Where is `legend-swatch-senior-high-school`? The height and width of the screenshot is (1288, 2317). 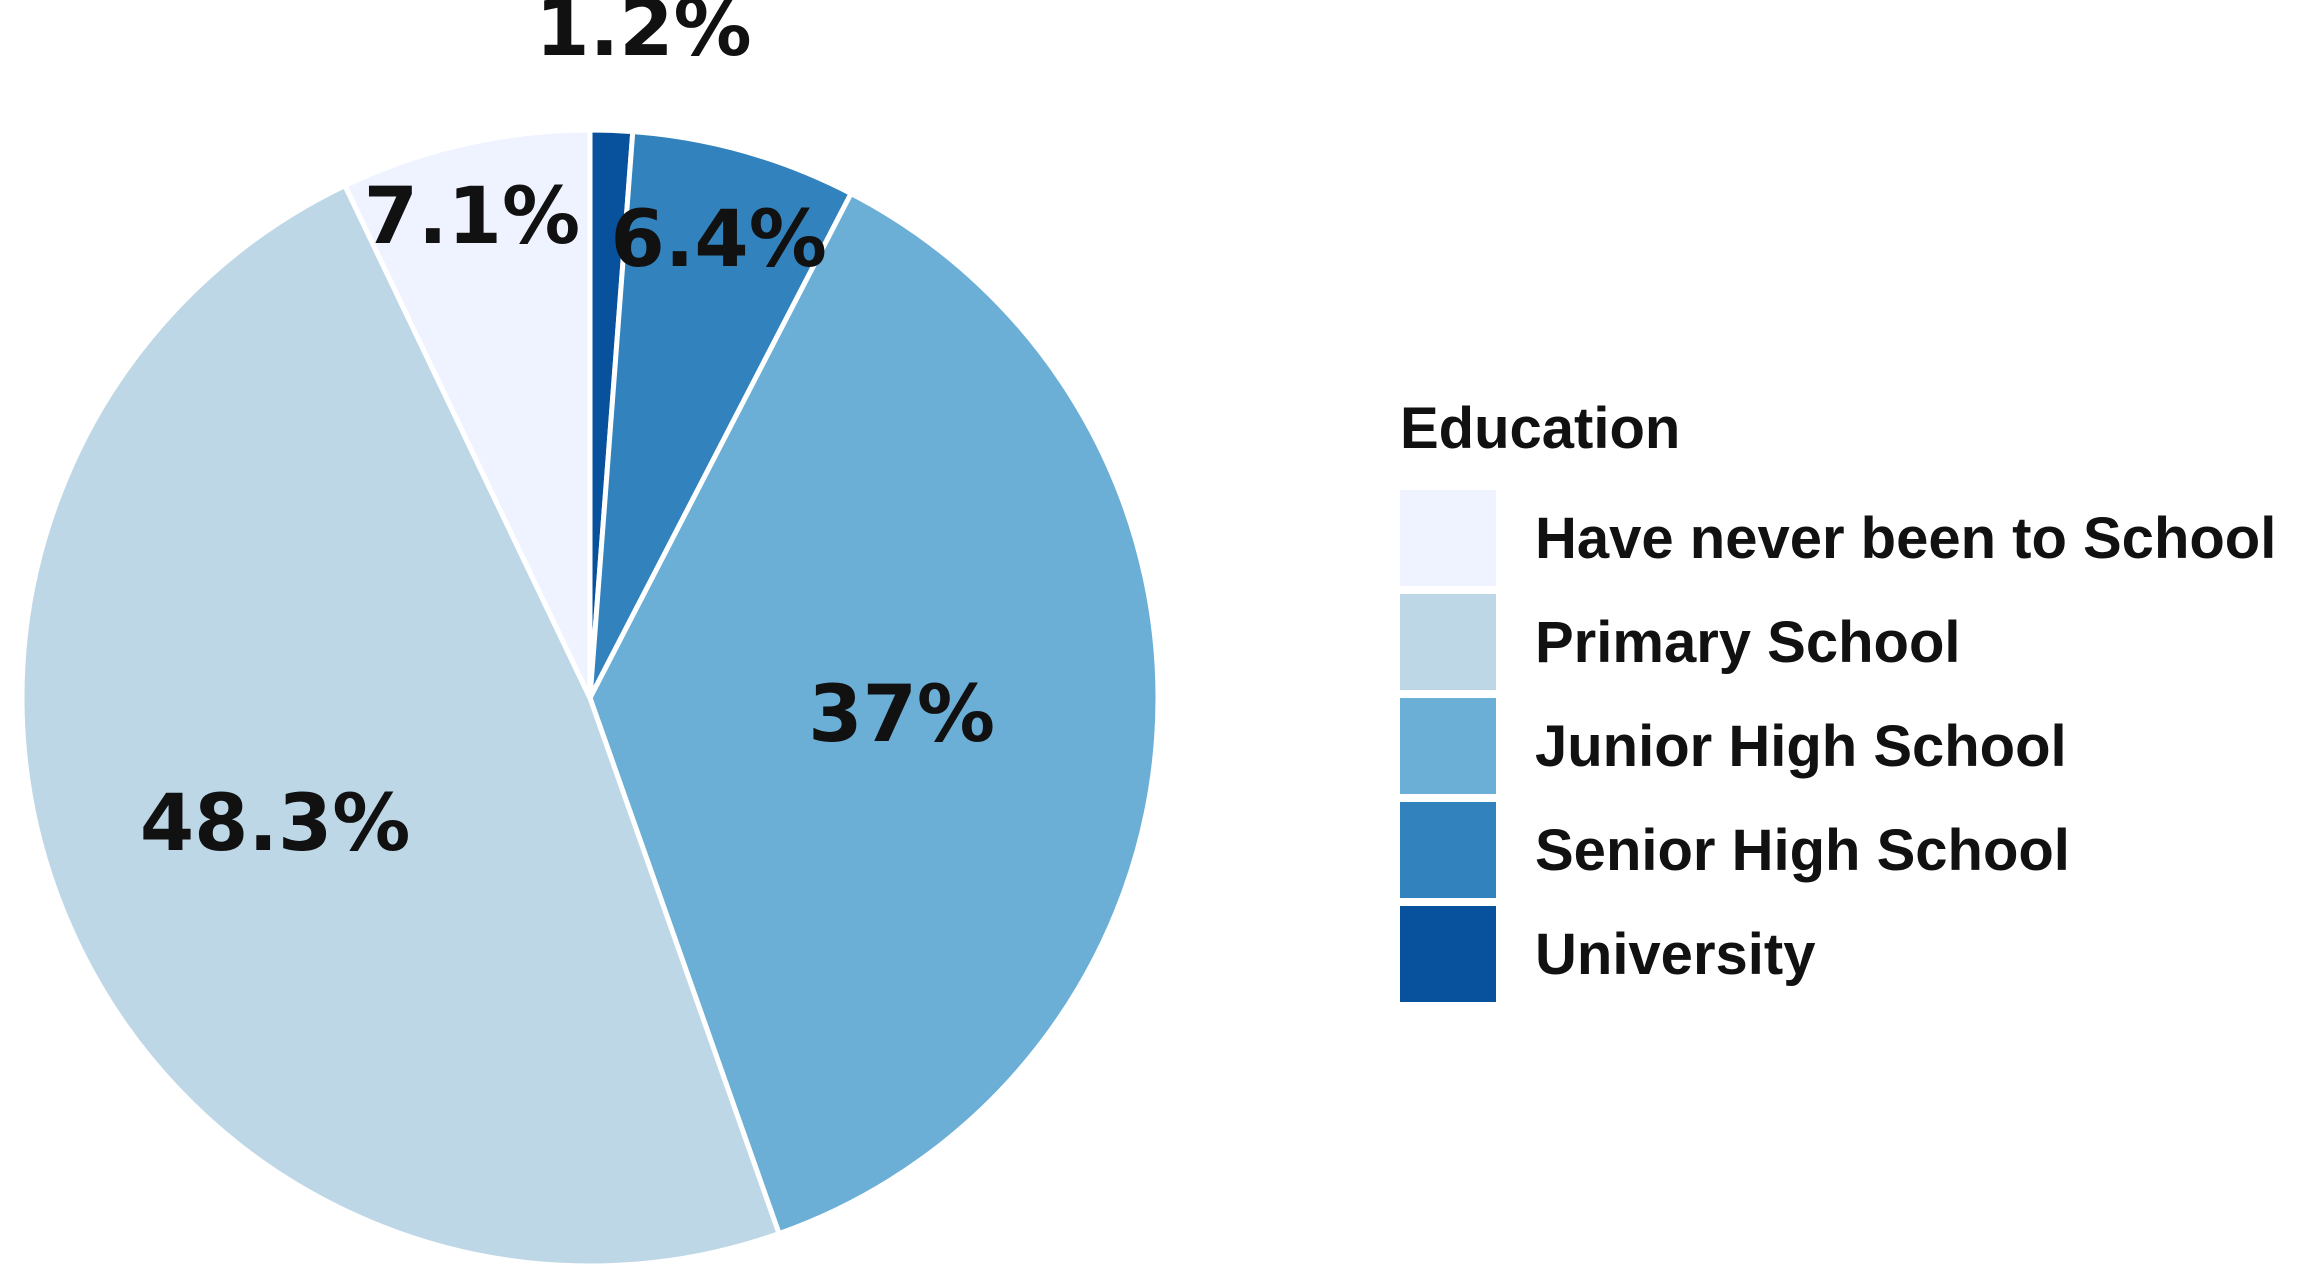
legend-swatch-senior-high-school is located at coordinates (1448, 850).